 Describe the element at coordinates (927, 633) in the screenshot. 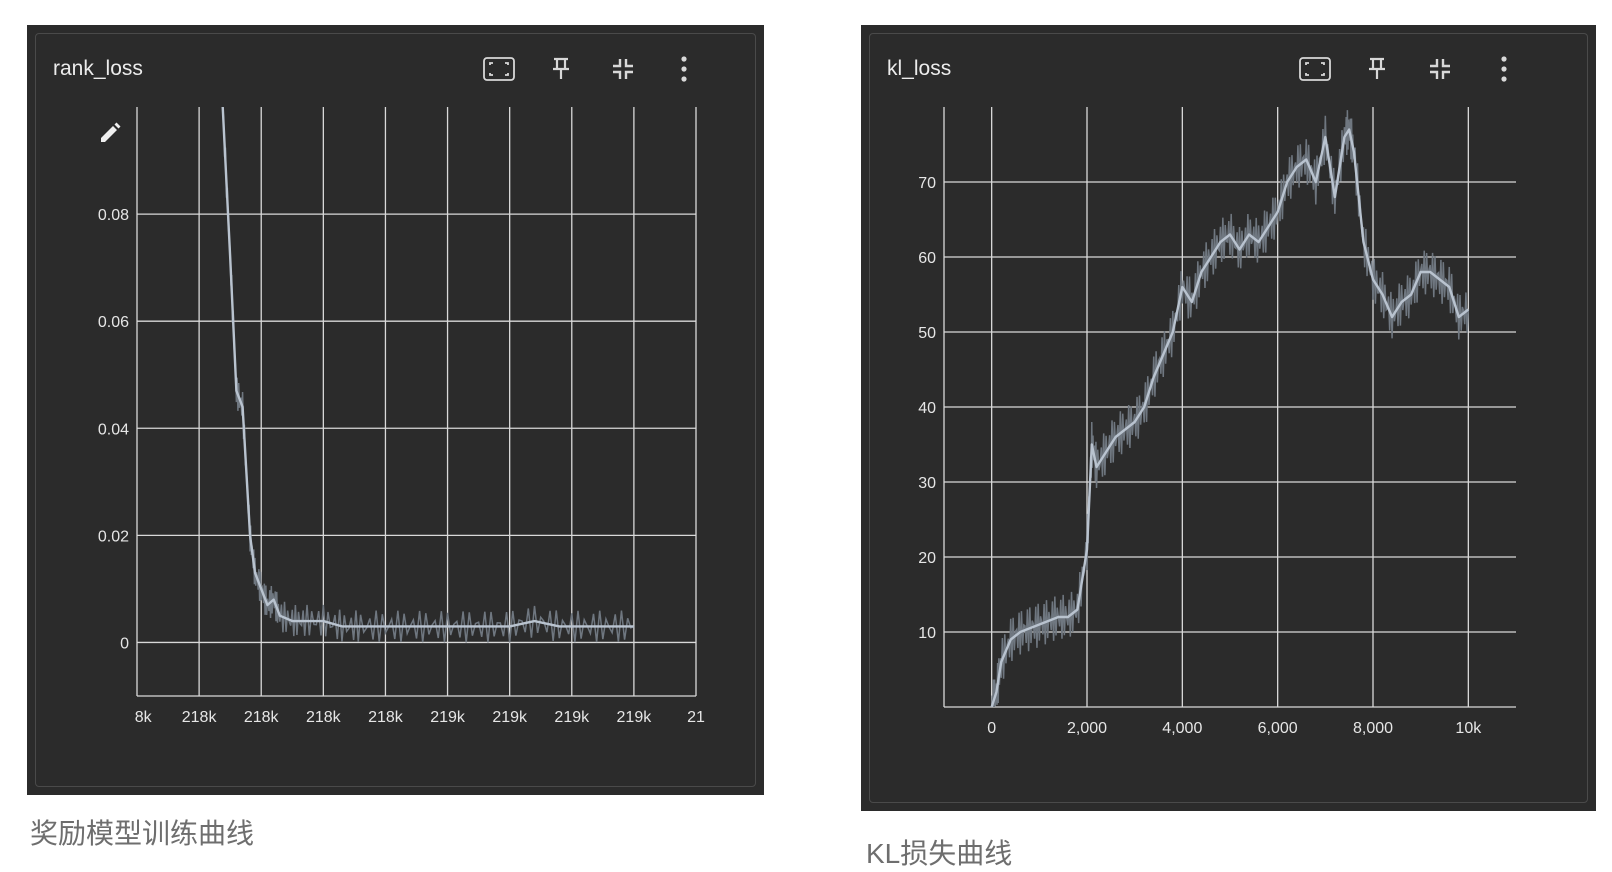

I see `y-tick-label: 10` at that location.